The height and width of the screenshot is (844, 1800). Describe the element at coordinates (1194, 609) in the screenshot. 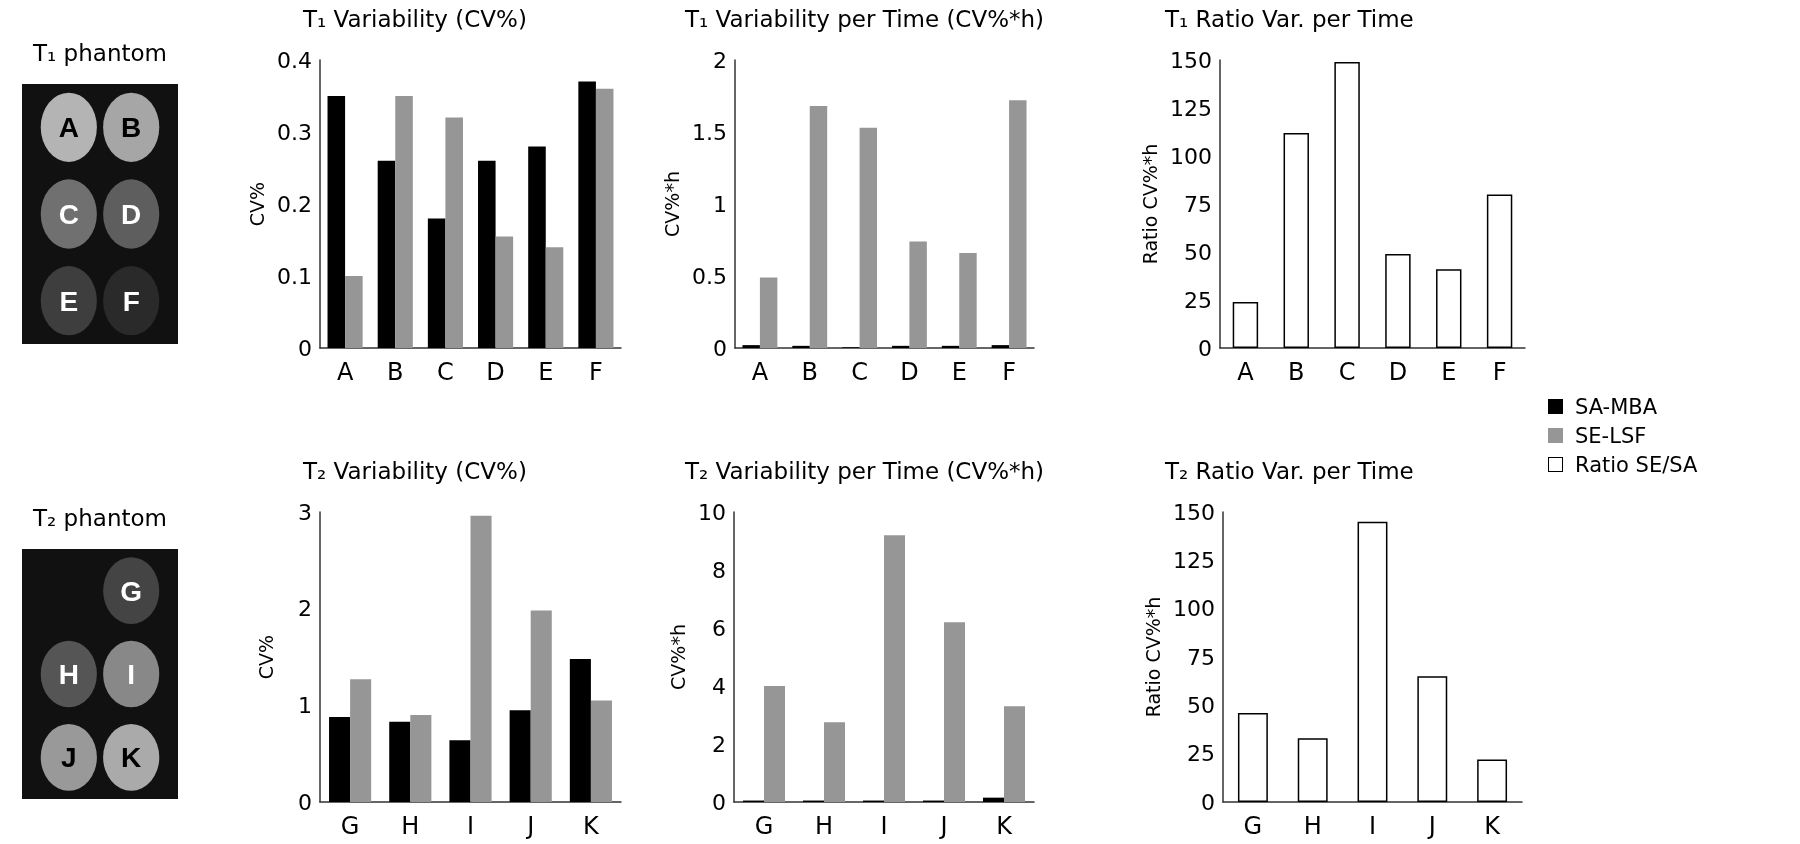

I see `y-tick-label: 100` at that location.